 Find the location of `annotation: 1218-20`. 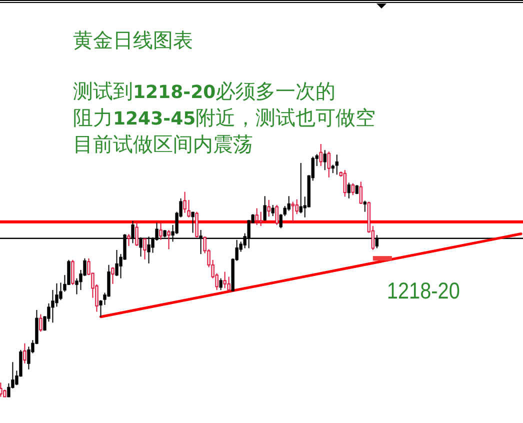

annotation: 1218-20 is located at coordinates (429, 290).